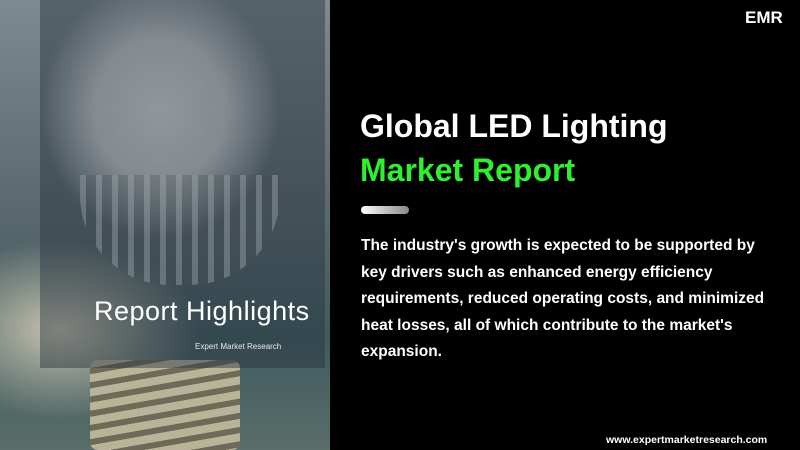 The width and height of the screenshot is (800, 450). I want to click on headline-line2: Market Report, so click(468, 170).